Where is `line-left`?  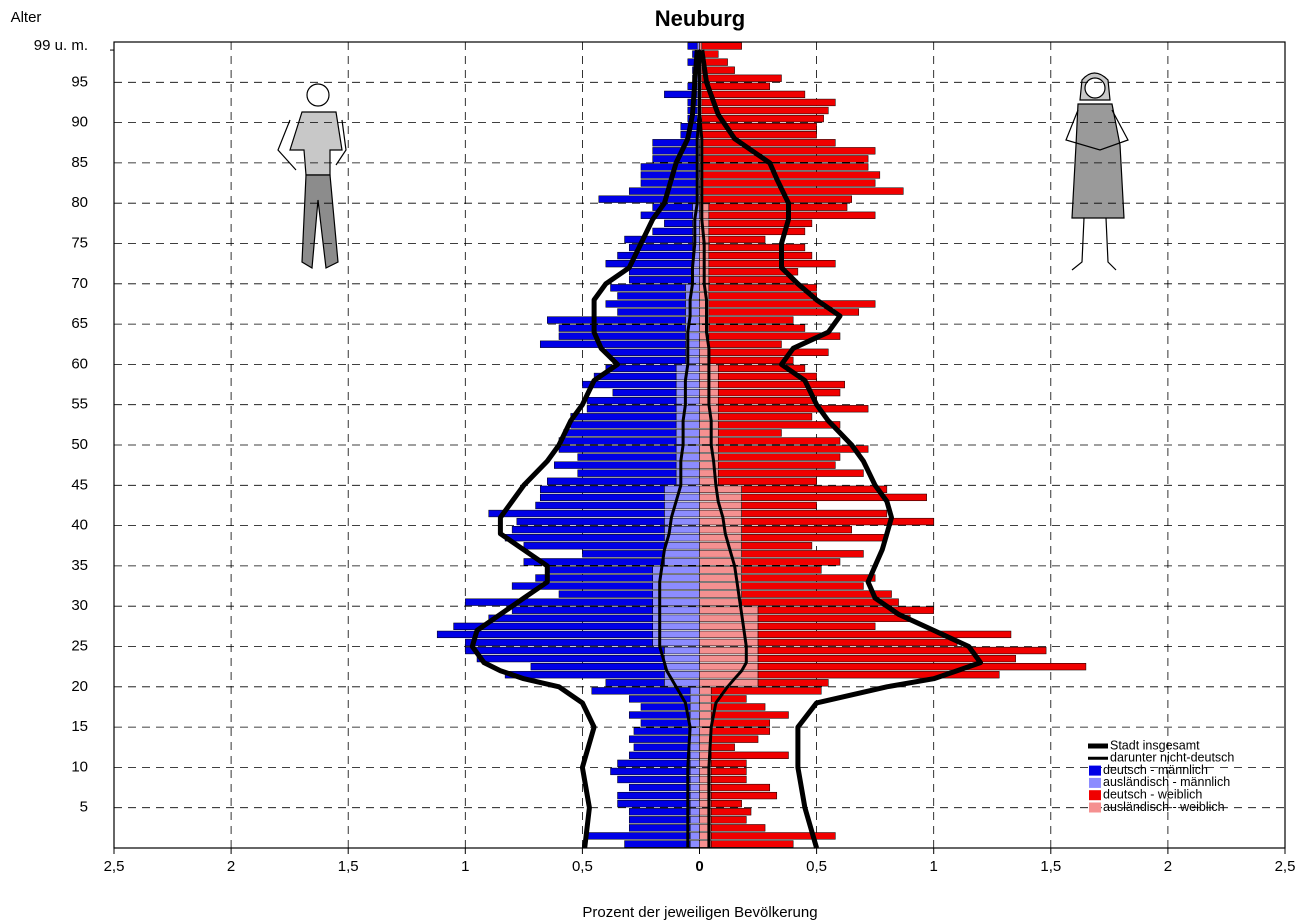 line-left is located at coordinates (679, 449).